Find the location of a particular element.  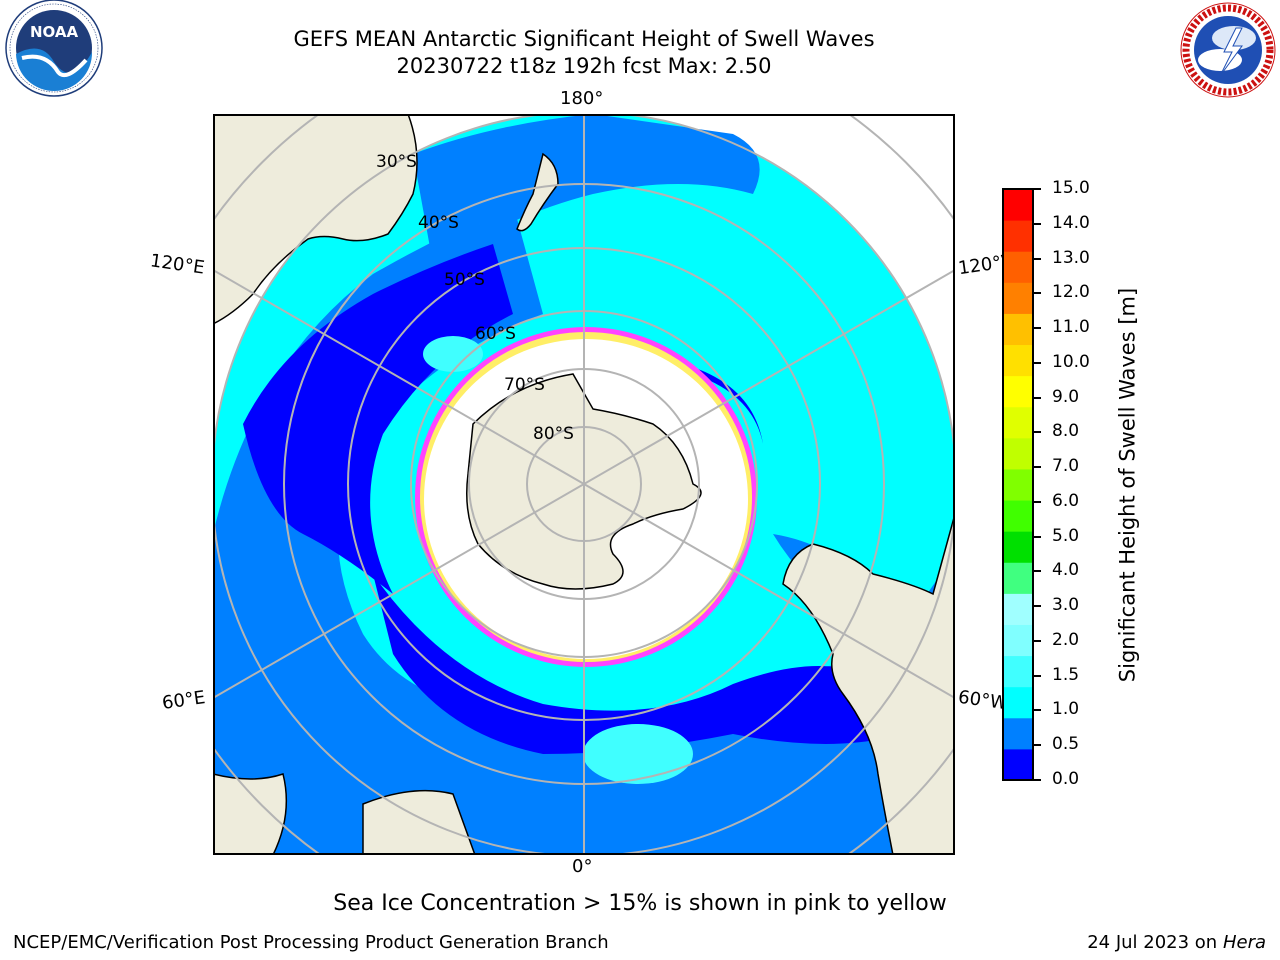

colorbar-tick-label: 13.0 is located at coordinates (1071, 257).